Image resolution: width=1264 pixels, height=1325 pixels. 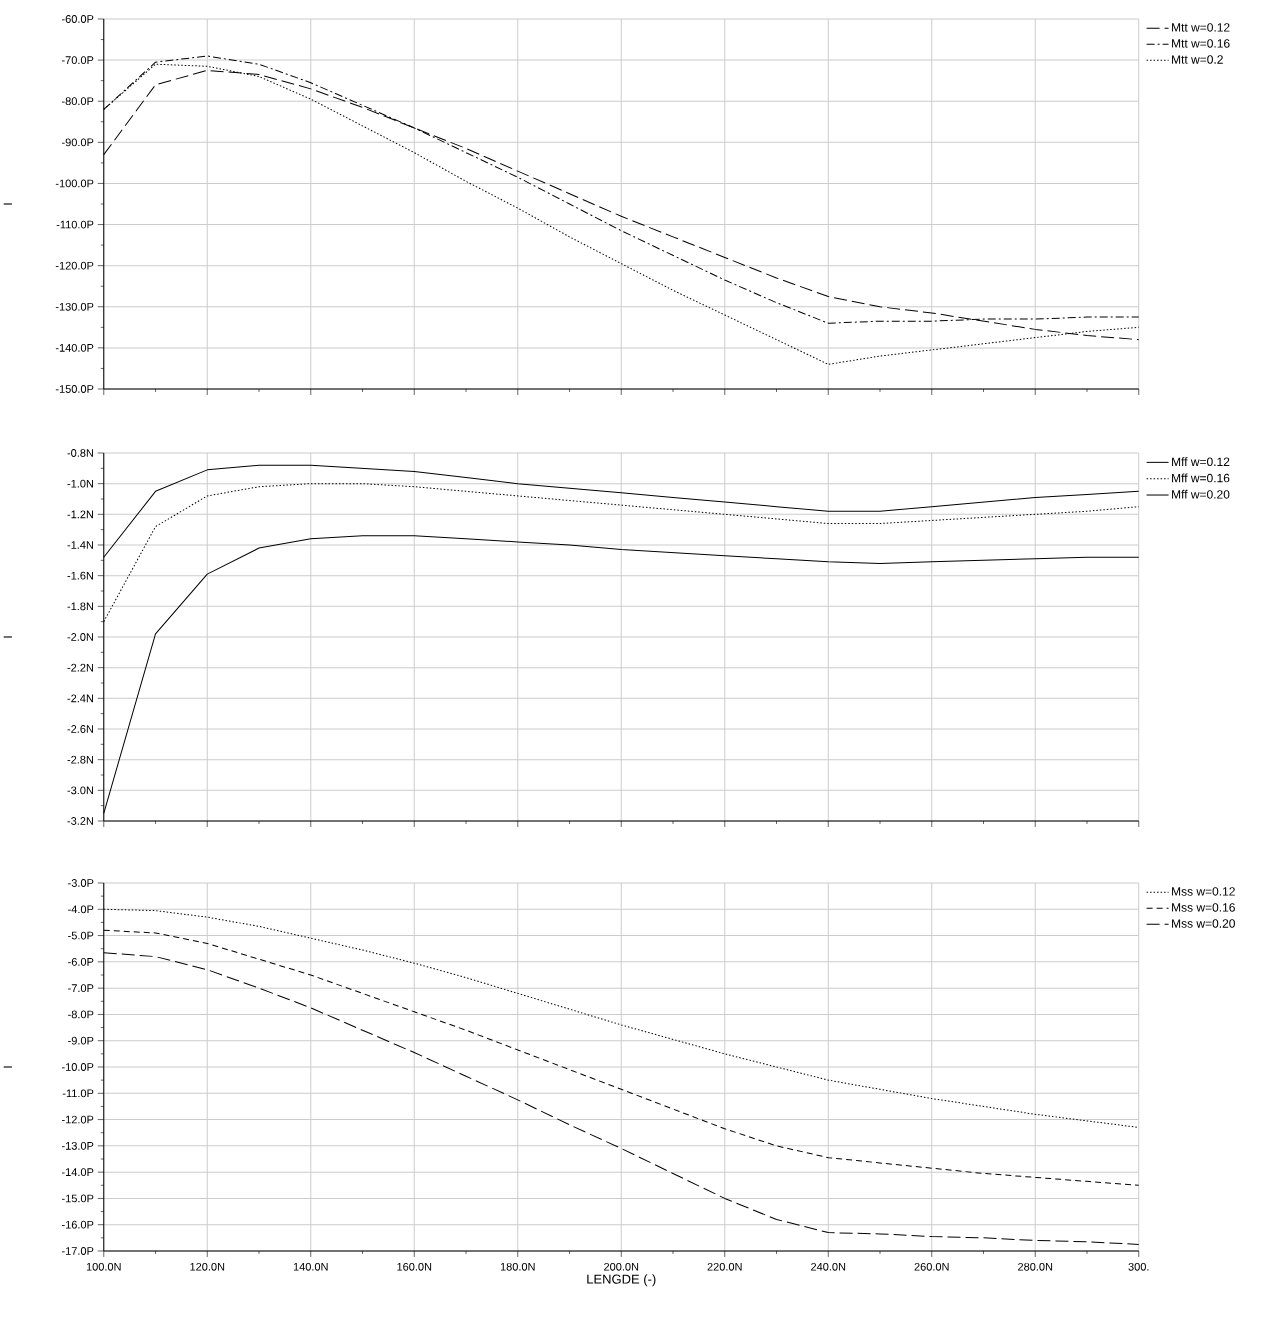 I want to click on y-tick-label: -90.0P, so click(x=78, y=142).